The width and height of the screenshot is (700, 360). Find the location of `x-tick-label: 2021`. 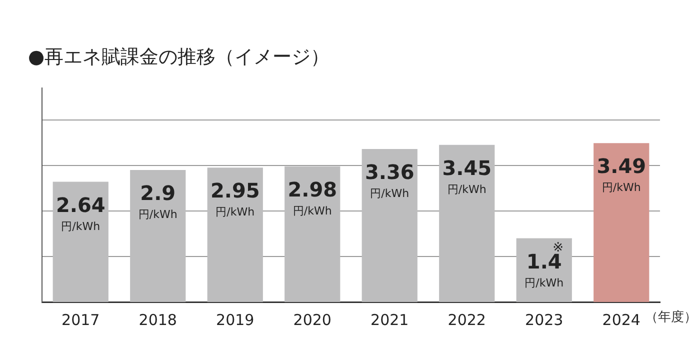

x-tick-label: 2021 is located at coordinates (389, 319).